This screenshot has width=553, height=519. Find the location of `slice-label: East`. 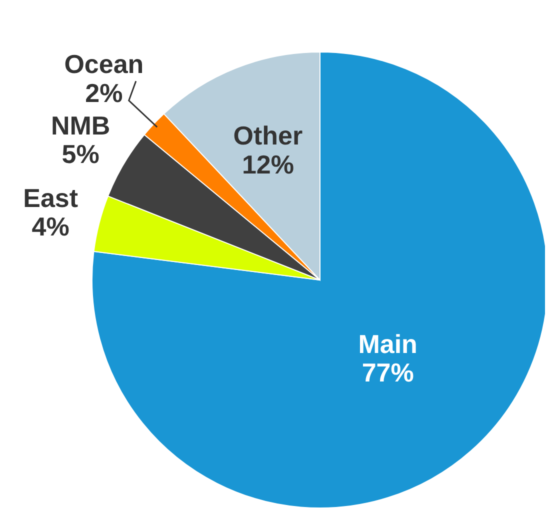

slice-label: East is located at coordinates (50, 197).